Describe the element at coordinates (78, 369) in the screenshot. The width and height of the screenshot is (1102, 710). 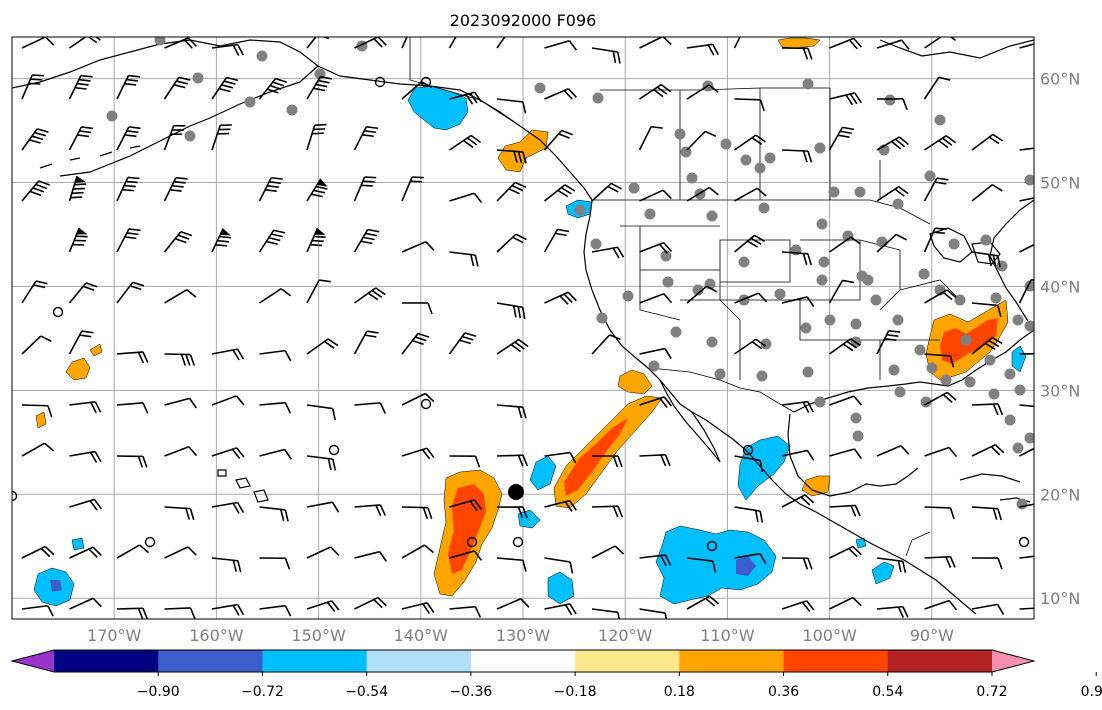
I see `shading-mid-pacific-positive` at that location.